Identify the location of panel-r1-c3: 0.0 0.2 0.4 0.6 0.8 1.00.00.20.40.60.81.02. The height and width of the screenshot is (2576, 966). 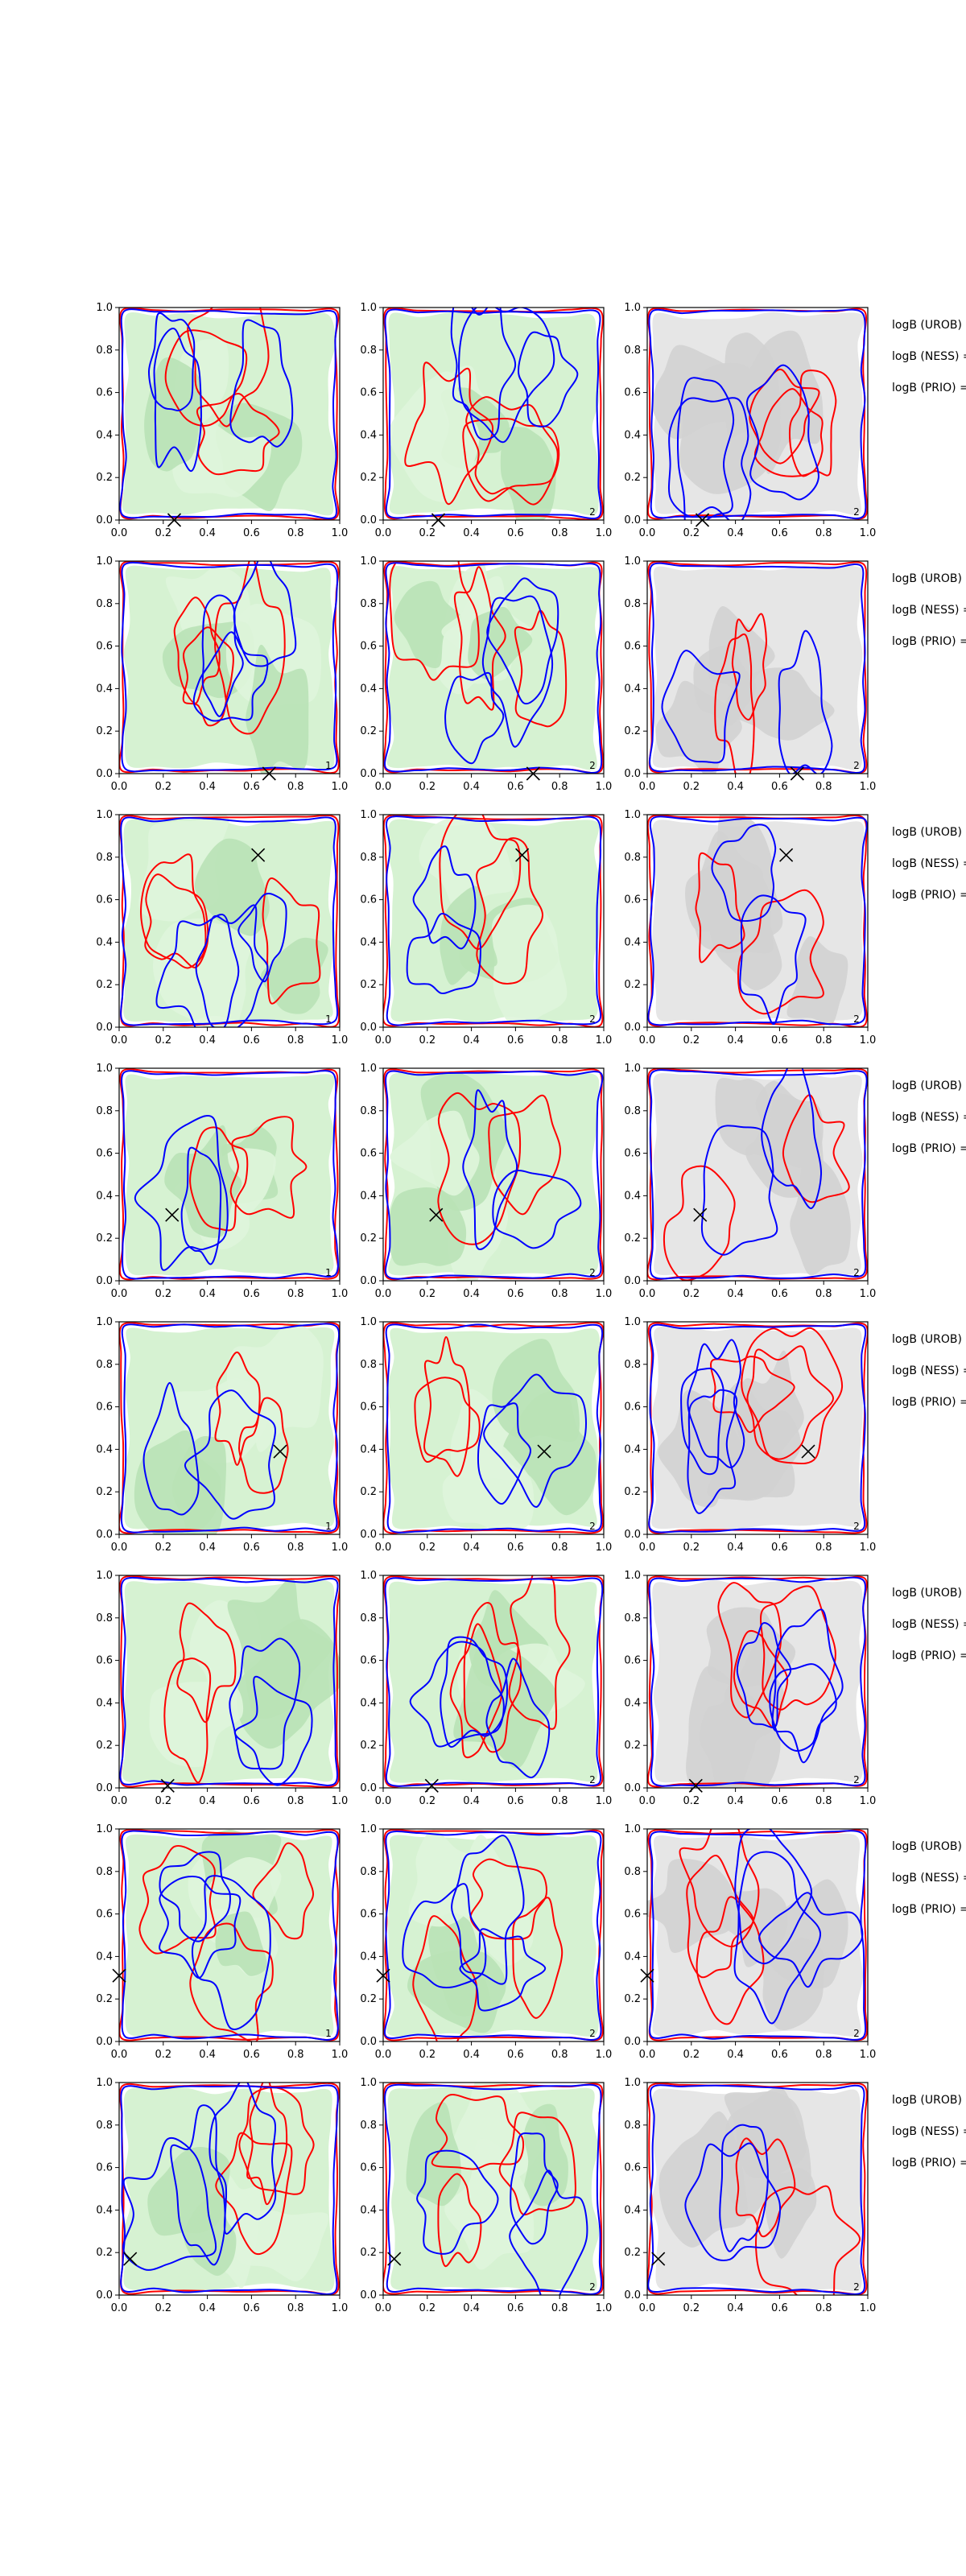
(750, 421).